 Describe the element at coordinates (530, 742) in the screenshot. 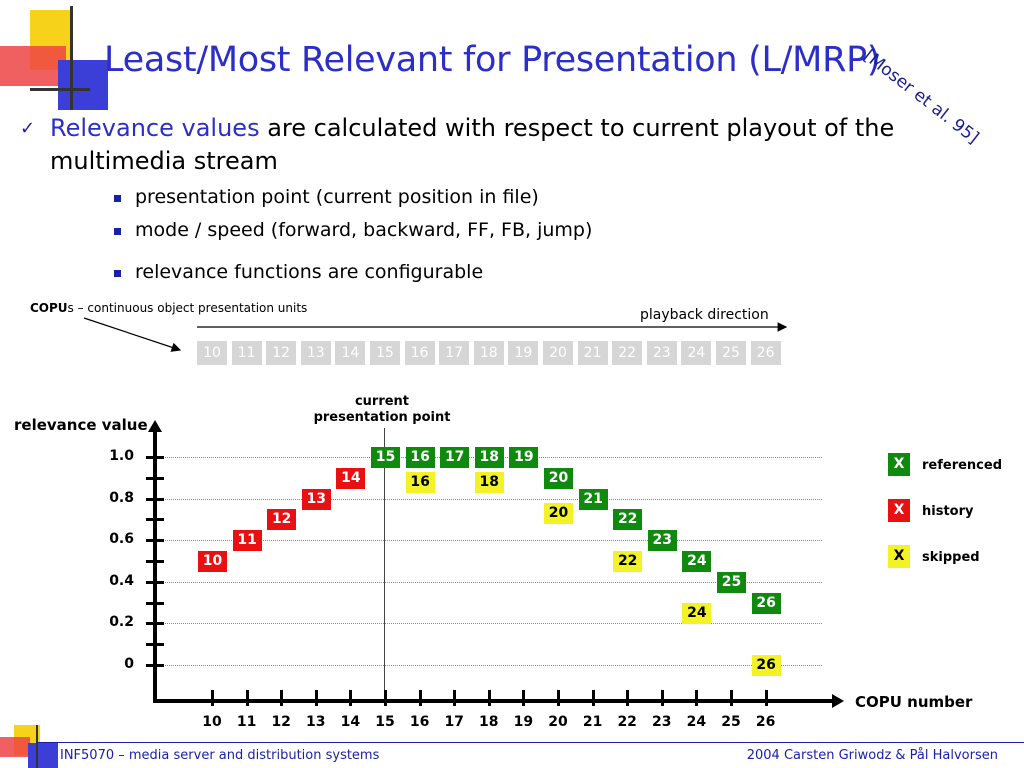

I see `footer-rule` at that location.